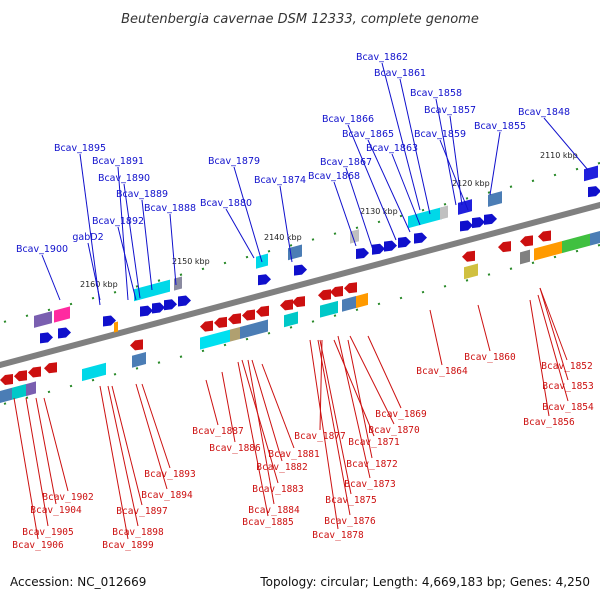 The image size is (600, 600). What do you see at coordinates (118, 221) in the screenshot?
I see `forward-gene-label: Bcav_1892` at bounding box center [118, 221].